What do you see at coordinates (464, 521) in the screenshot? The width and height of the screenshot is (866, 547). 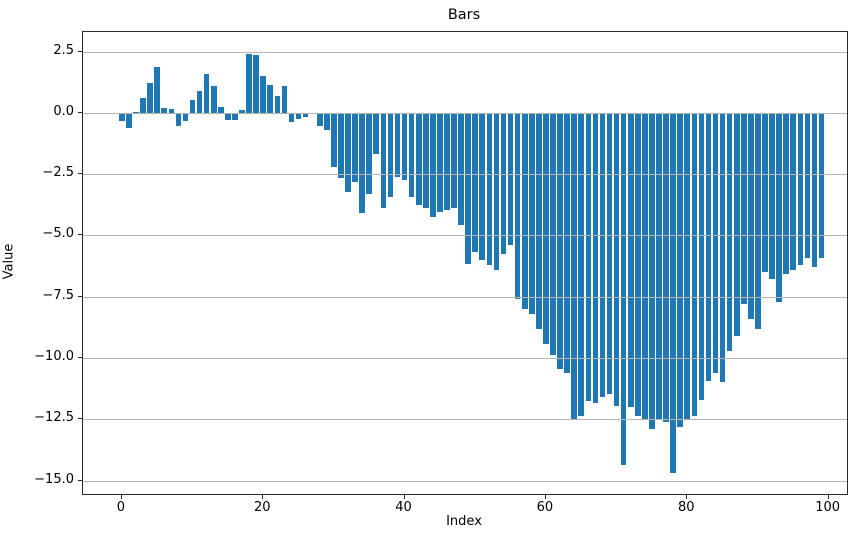 I see `x-axis-label: Index` at bounding box center [464, 521].